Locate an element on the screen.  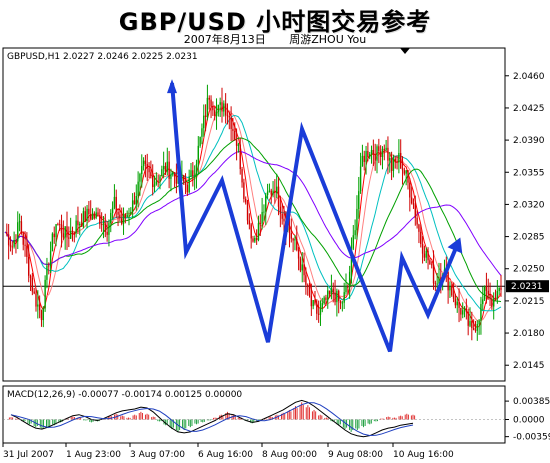
y-tick-label: 2.0215 is located at coordinates (529, 302).